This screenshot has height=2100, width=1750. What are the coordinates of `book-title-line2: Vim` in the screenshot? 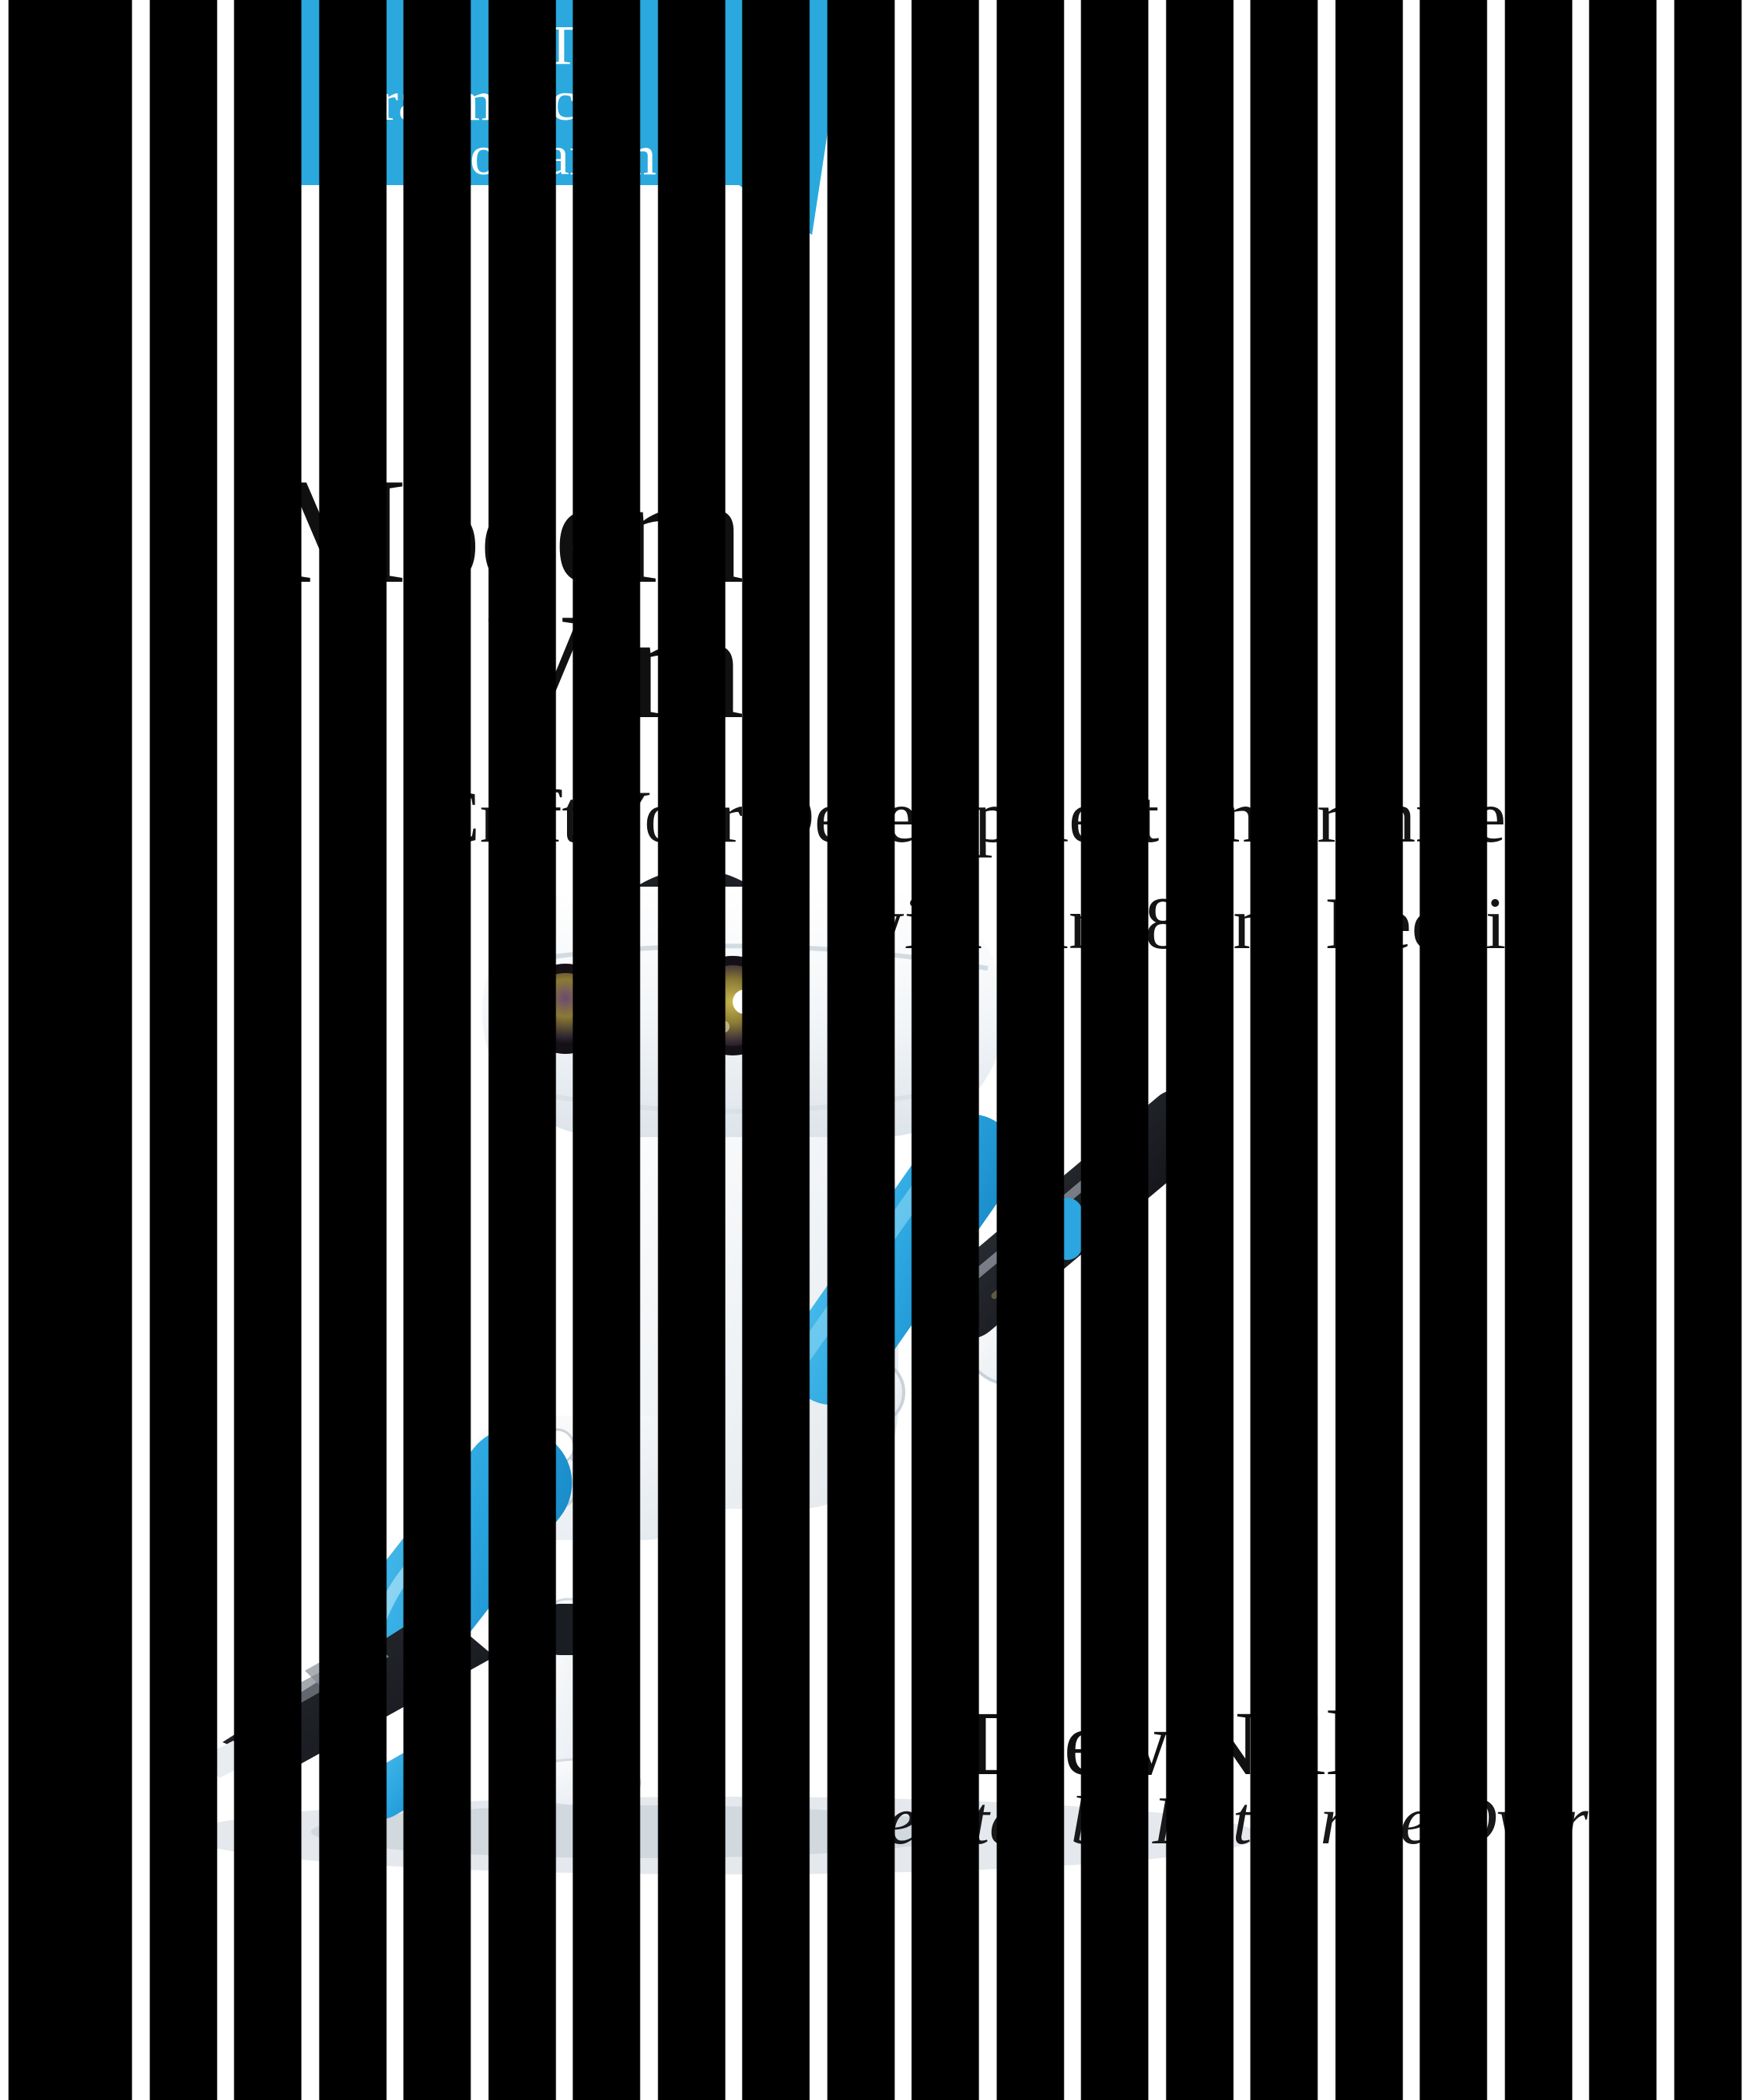 It's located at (615, 667).